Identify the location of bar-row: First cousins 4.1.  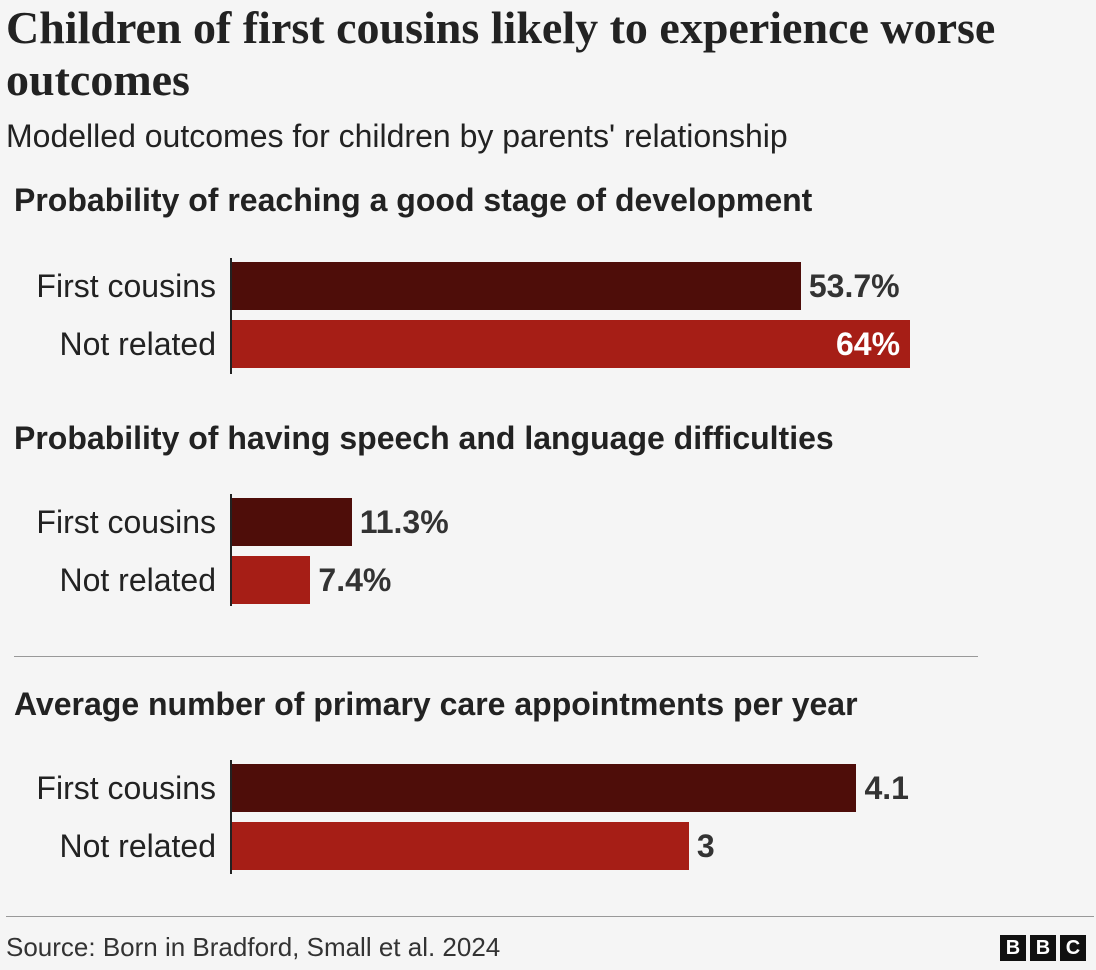
(548, 788).